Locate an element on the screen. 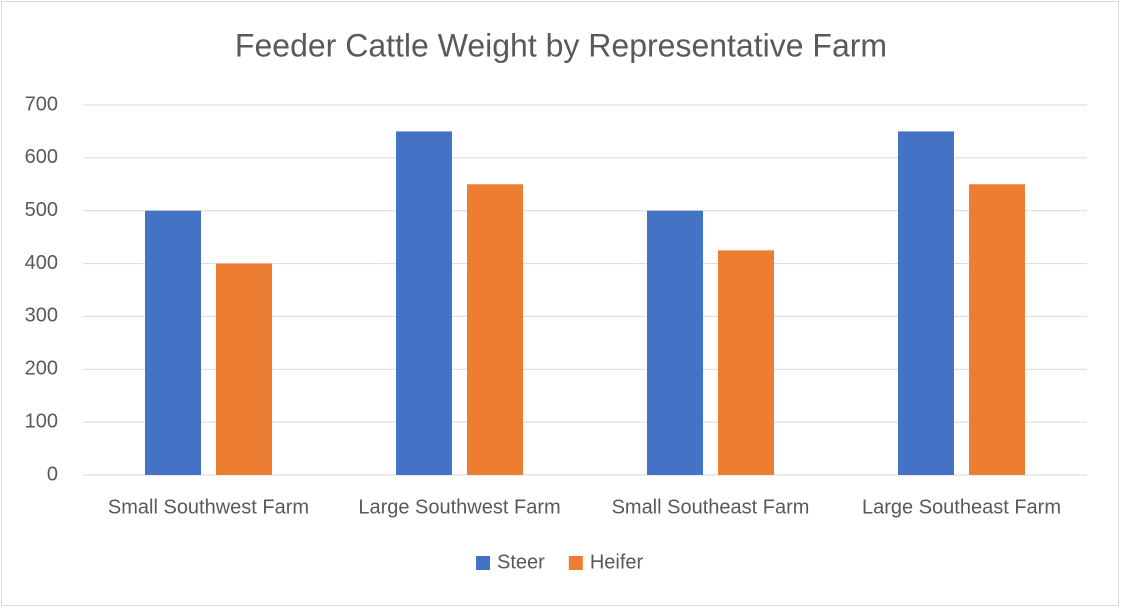 This screenshot has width=1122, height=609. x-tick-label: Small Southwest Farm is located at coordinates (208, 507).